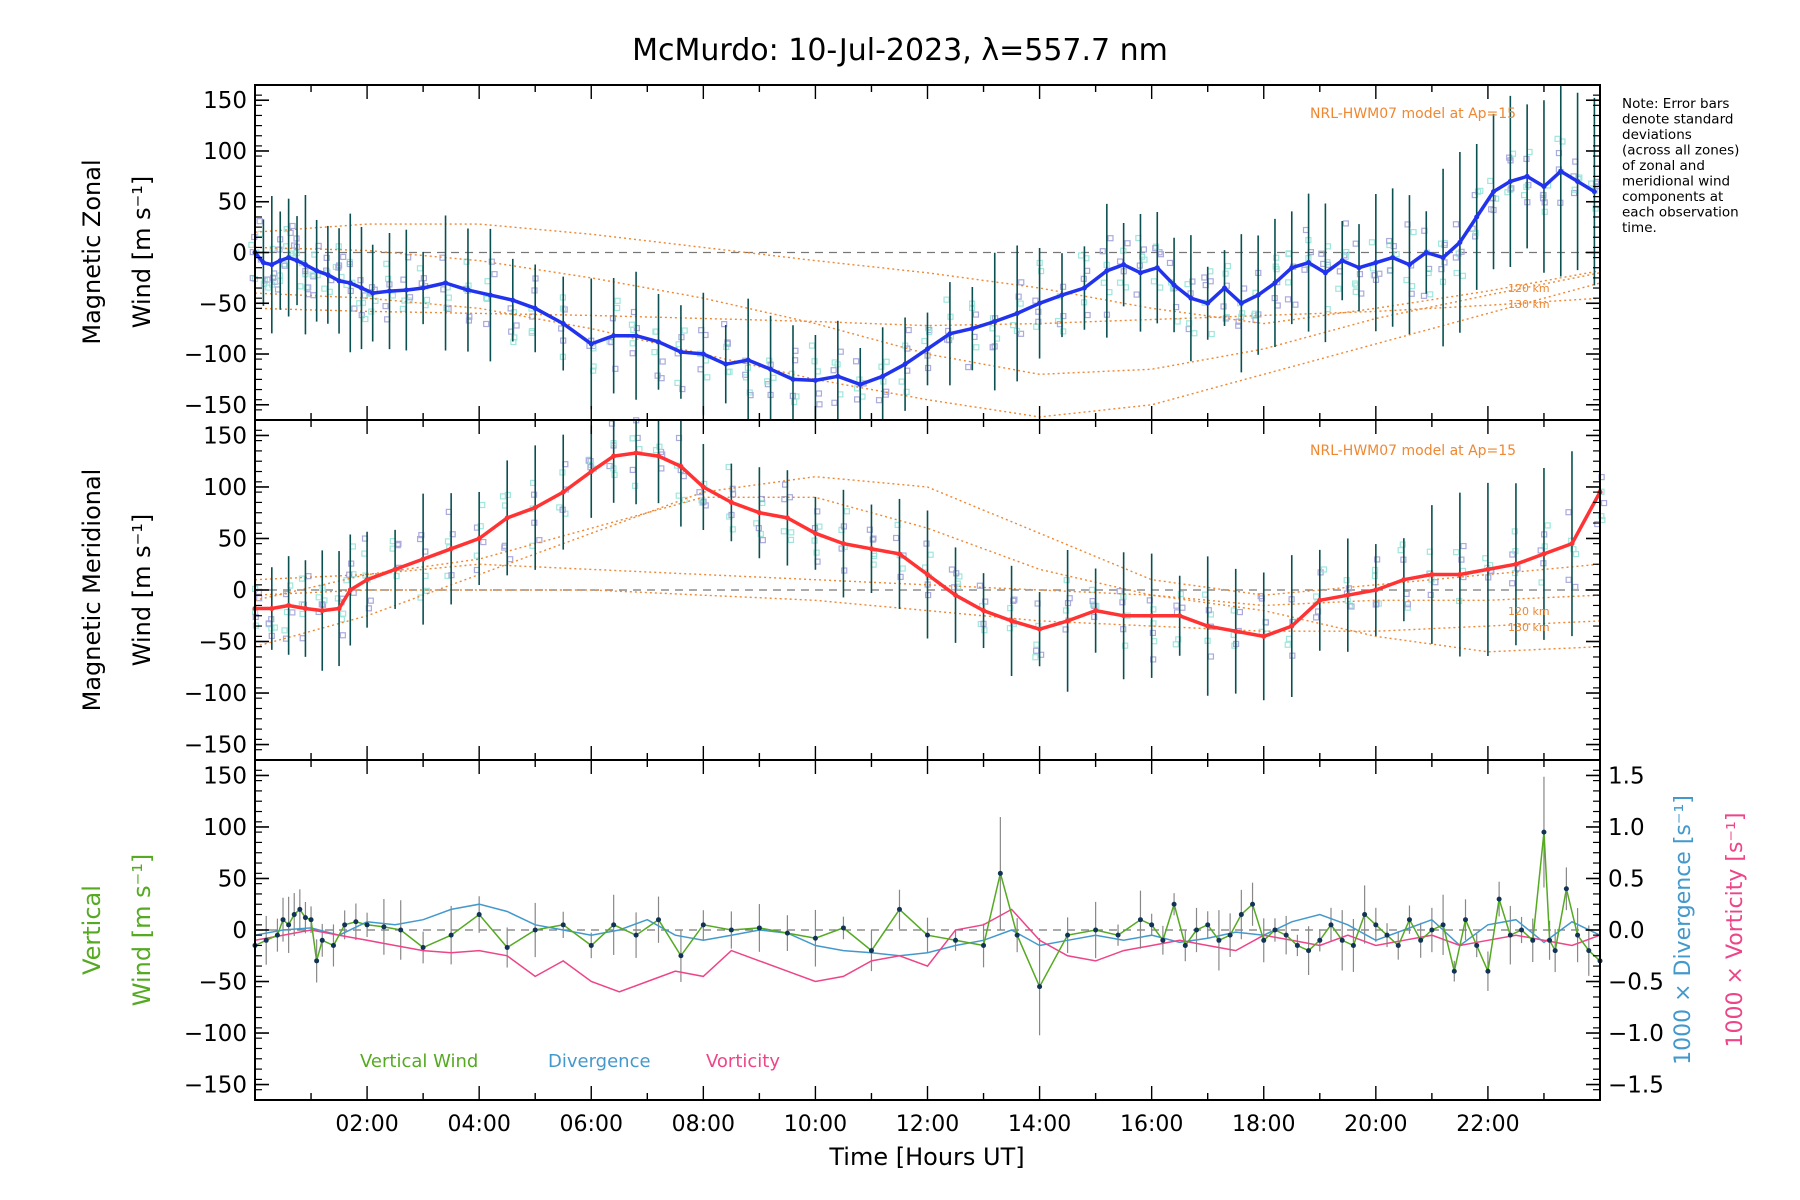  What do you see at coordinates (1672, 197) in the screenshot?
I see `note-line: components at` at bounding box center [1672, 197].